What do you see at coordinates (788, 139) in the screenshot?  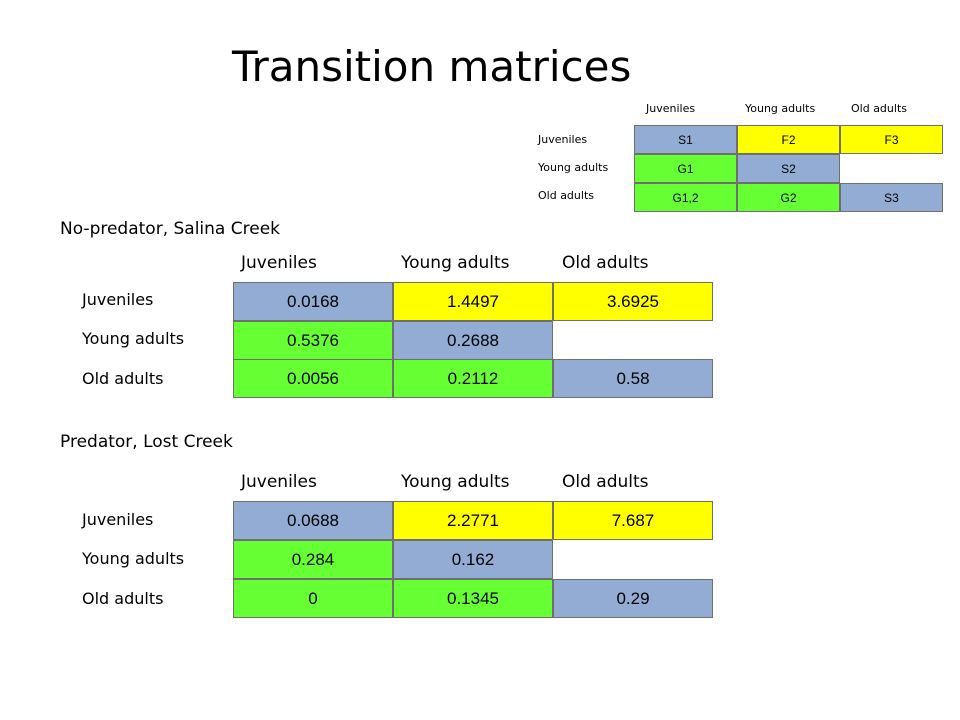 I see `legend-cell-f2: F2` at bounding box center [788, 139].